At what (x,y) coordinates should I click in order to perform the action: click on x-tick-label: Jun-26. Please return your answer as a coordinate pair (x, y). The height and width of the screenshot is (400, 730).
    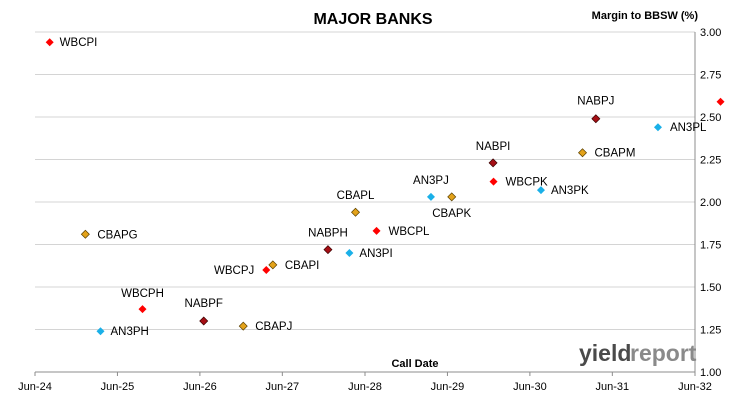
    Looking at the image, I should click on (200, 387).